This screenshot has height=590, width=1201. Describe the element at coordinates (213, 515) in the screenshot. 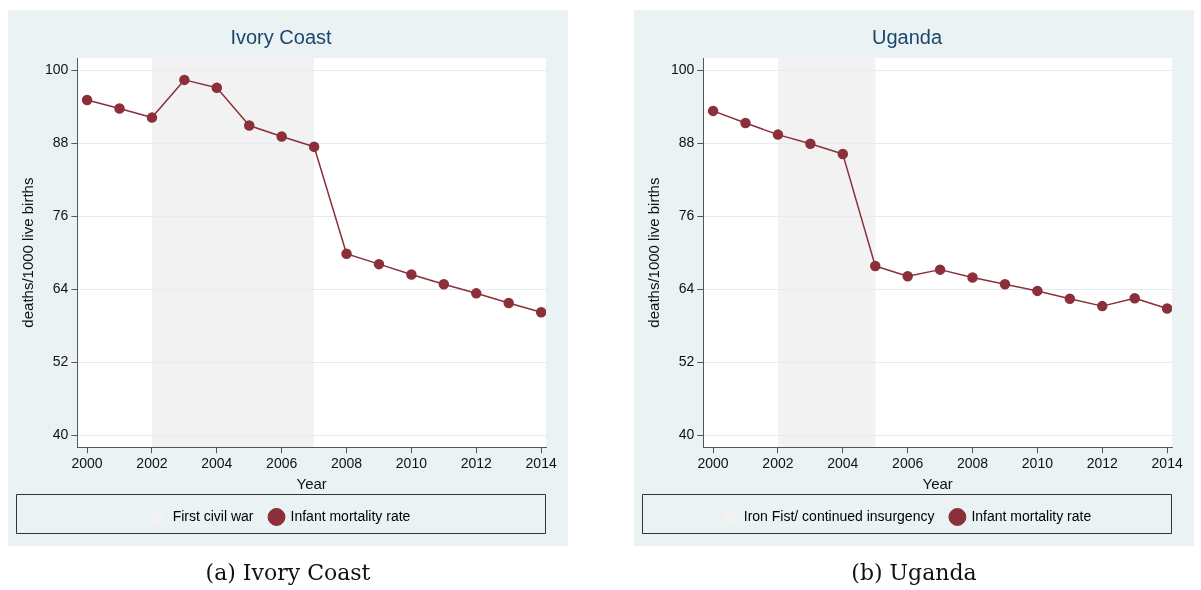

I see `legend-label: First civil war` at that location.